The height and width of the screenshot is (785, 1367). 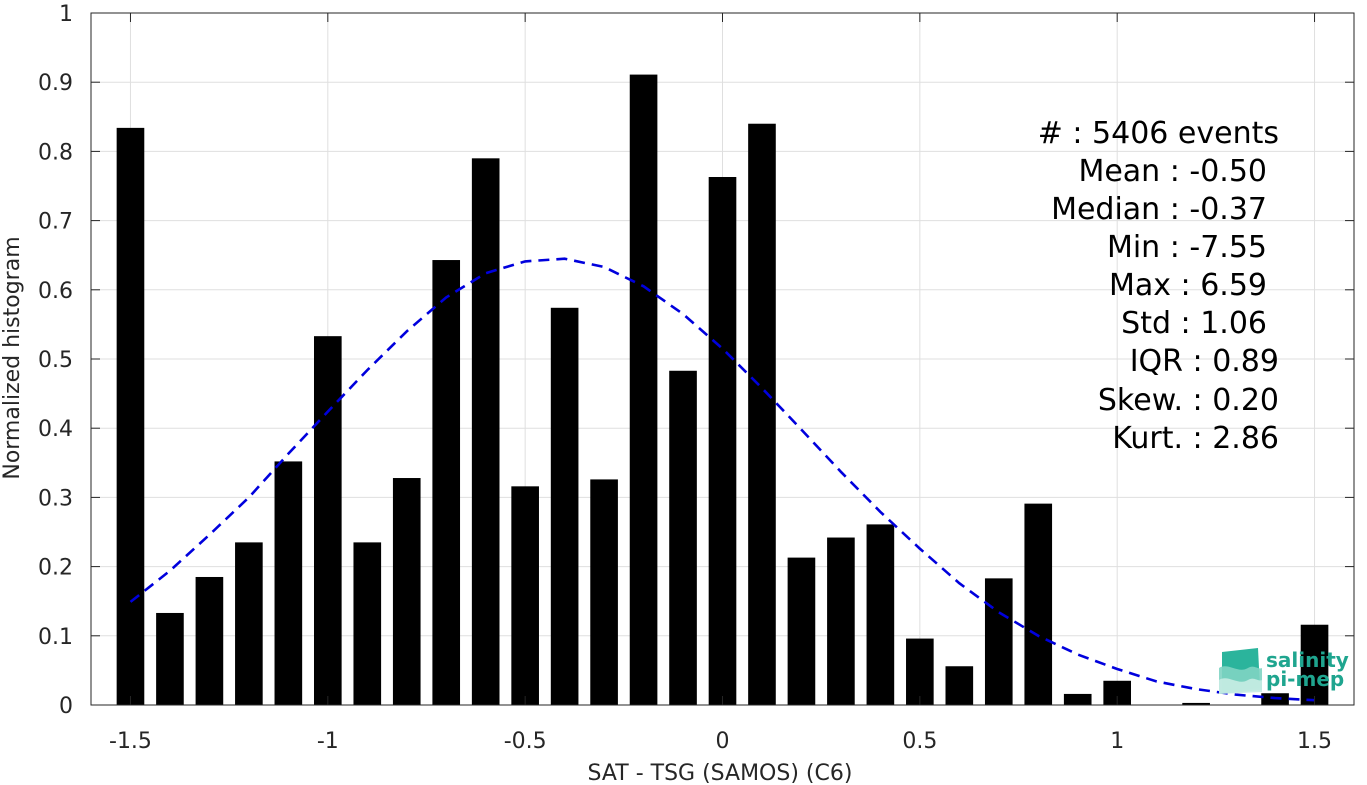 What do you see at coordinates (720, 773) in the screenshot?
I see `x-axis-title: SAT - TSG (SAMOS) (C6)` at bounding box center [720, 773].